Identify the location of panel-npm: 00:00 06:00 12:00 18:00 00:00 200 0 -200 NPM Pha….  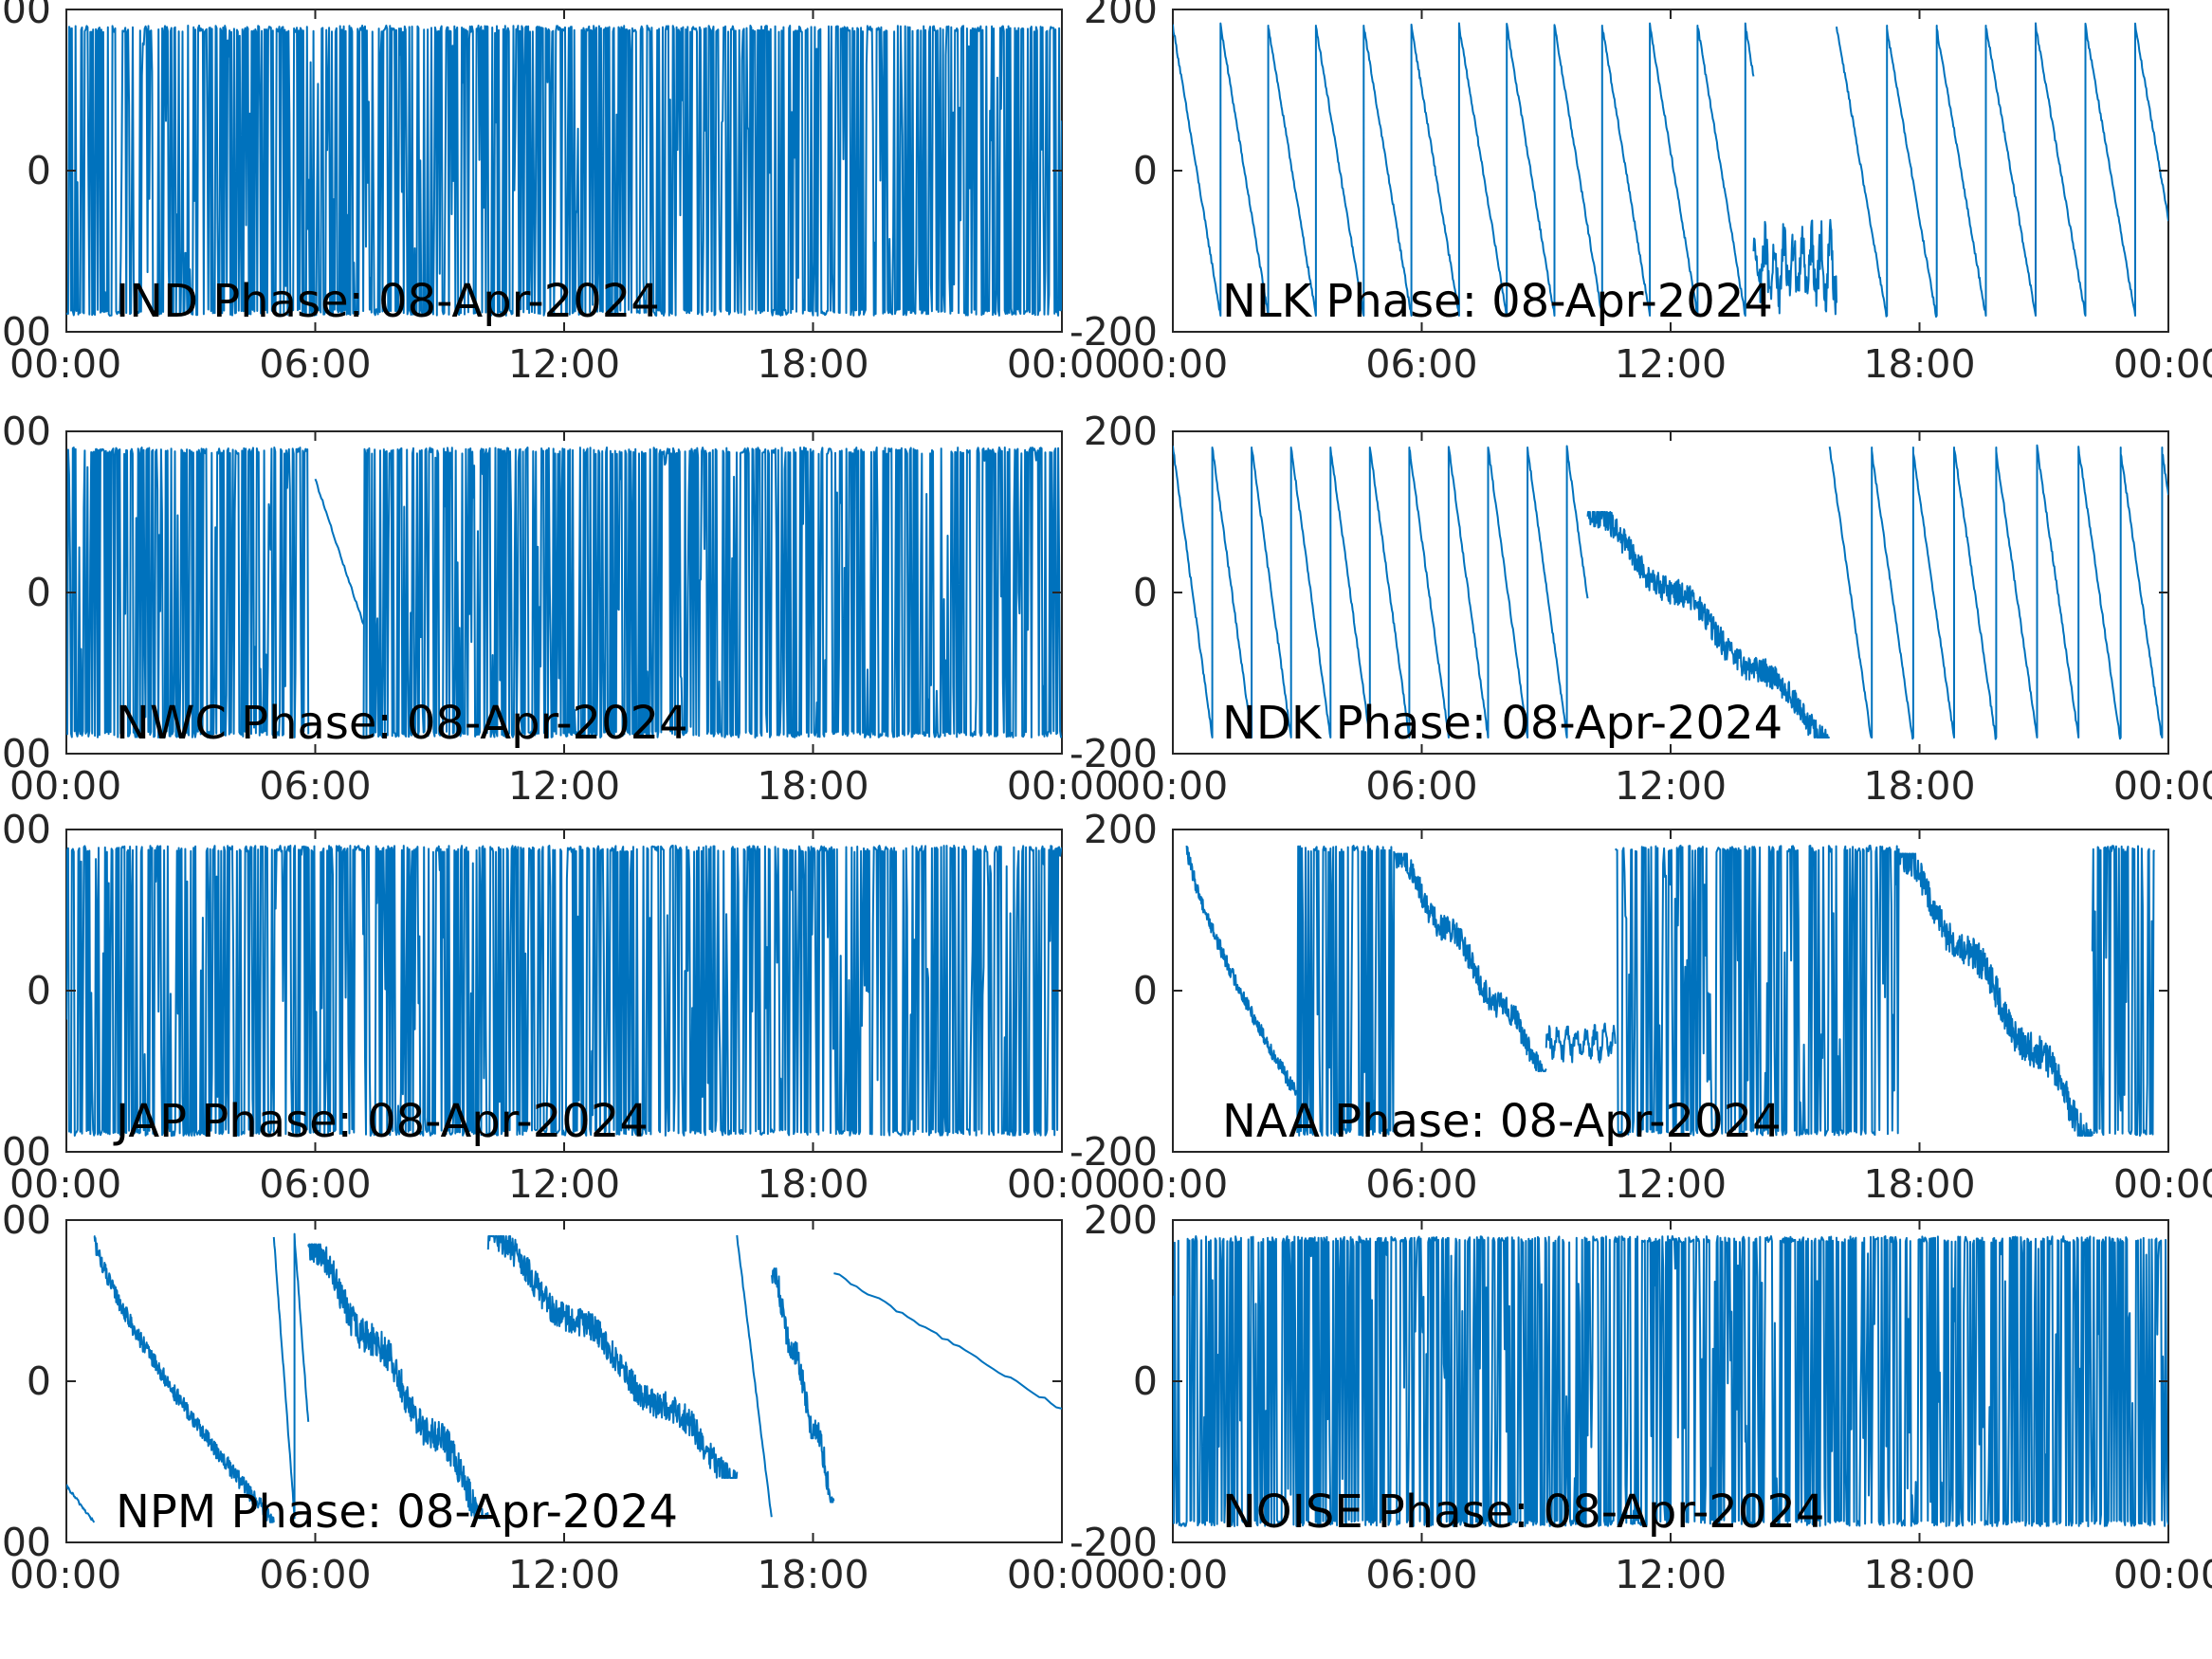
(559, 1397).